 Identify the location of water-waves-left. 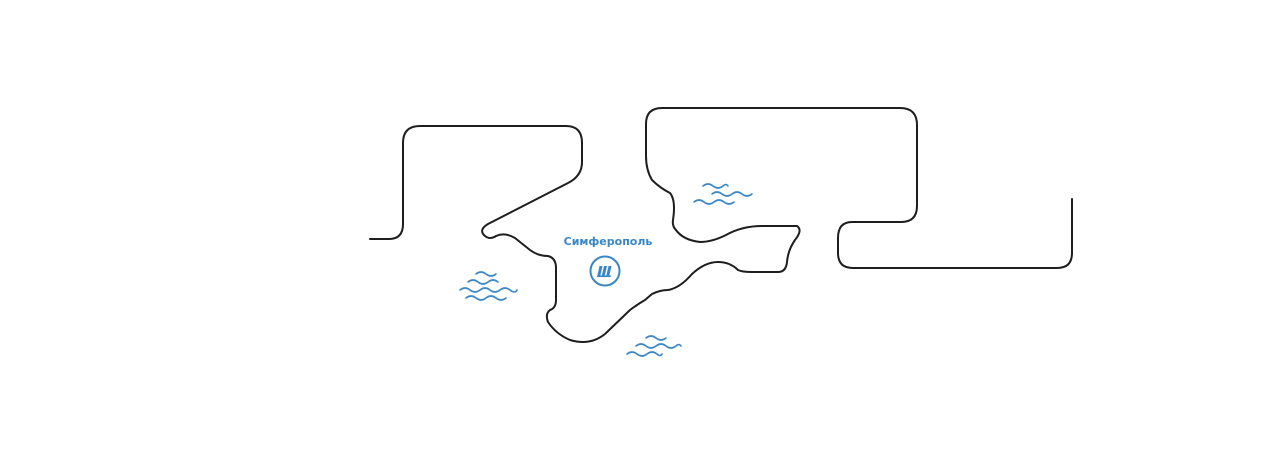
(488, 286).